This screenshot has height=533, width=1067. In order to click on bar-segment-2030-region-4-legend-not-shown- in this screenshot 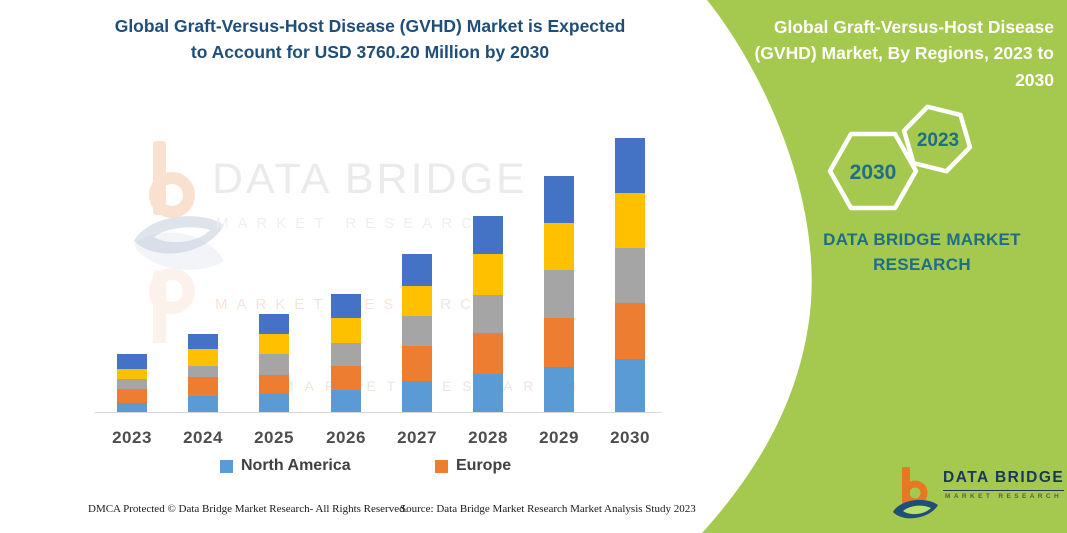, I will do `click(630, 220)`.